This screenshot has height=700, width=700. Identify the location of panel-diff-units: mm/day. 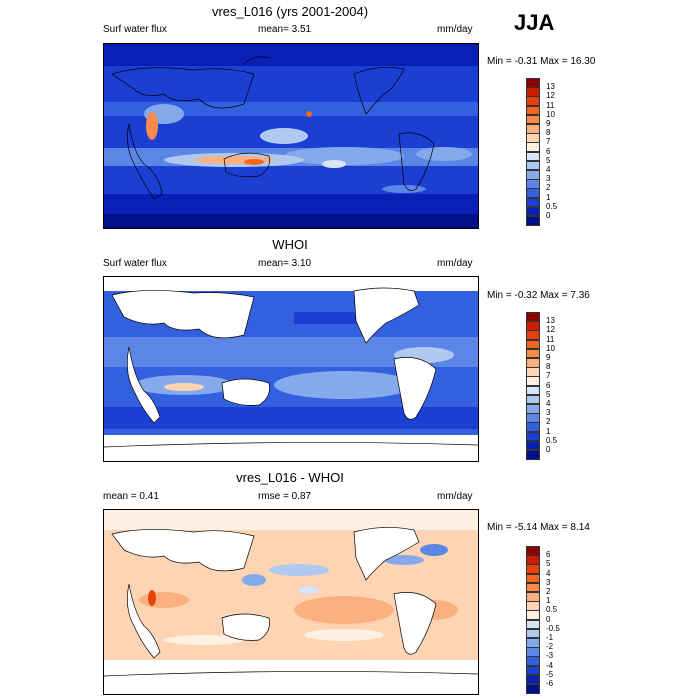
(455, 496).